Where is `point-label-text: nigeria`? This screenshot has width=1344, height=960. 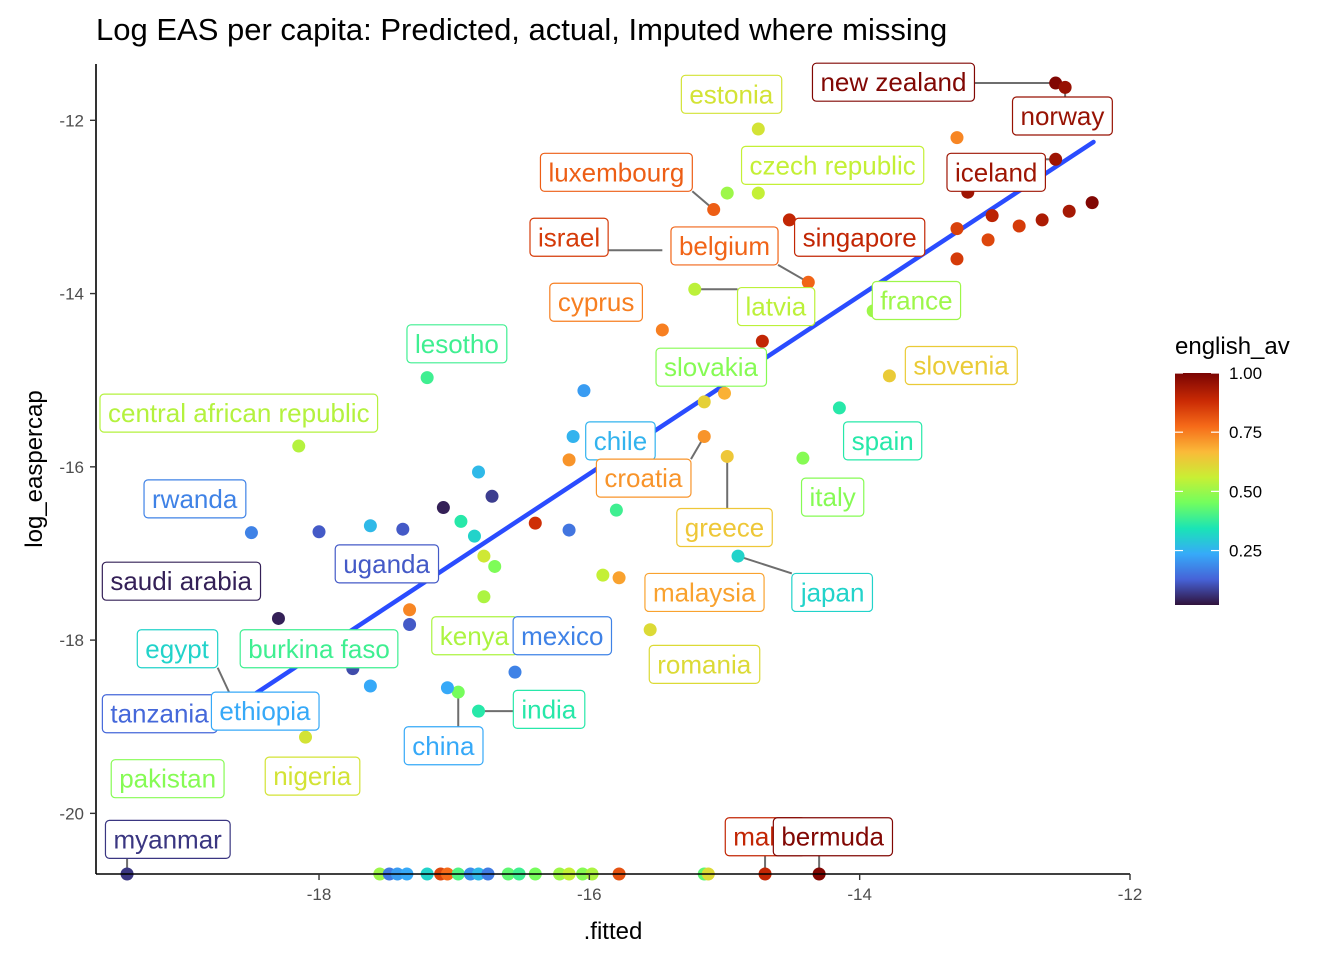
point-label-text: nigeria is located at coordinates (312, 776).